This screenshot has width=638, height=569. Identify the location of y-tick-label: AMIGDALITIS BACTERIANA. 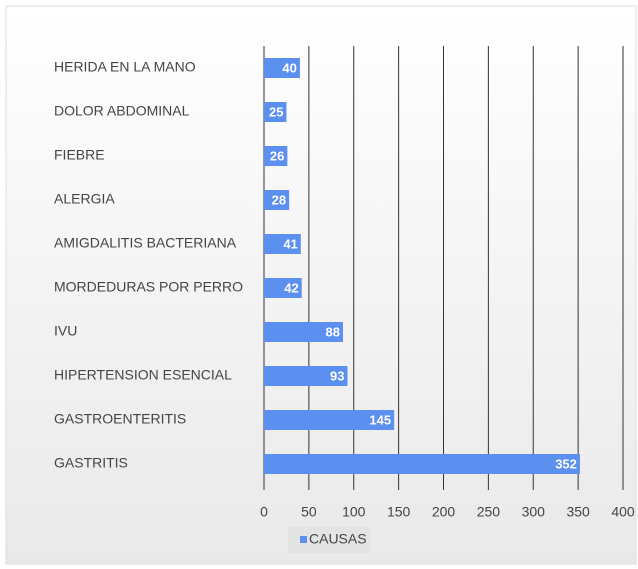
(145, 243).